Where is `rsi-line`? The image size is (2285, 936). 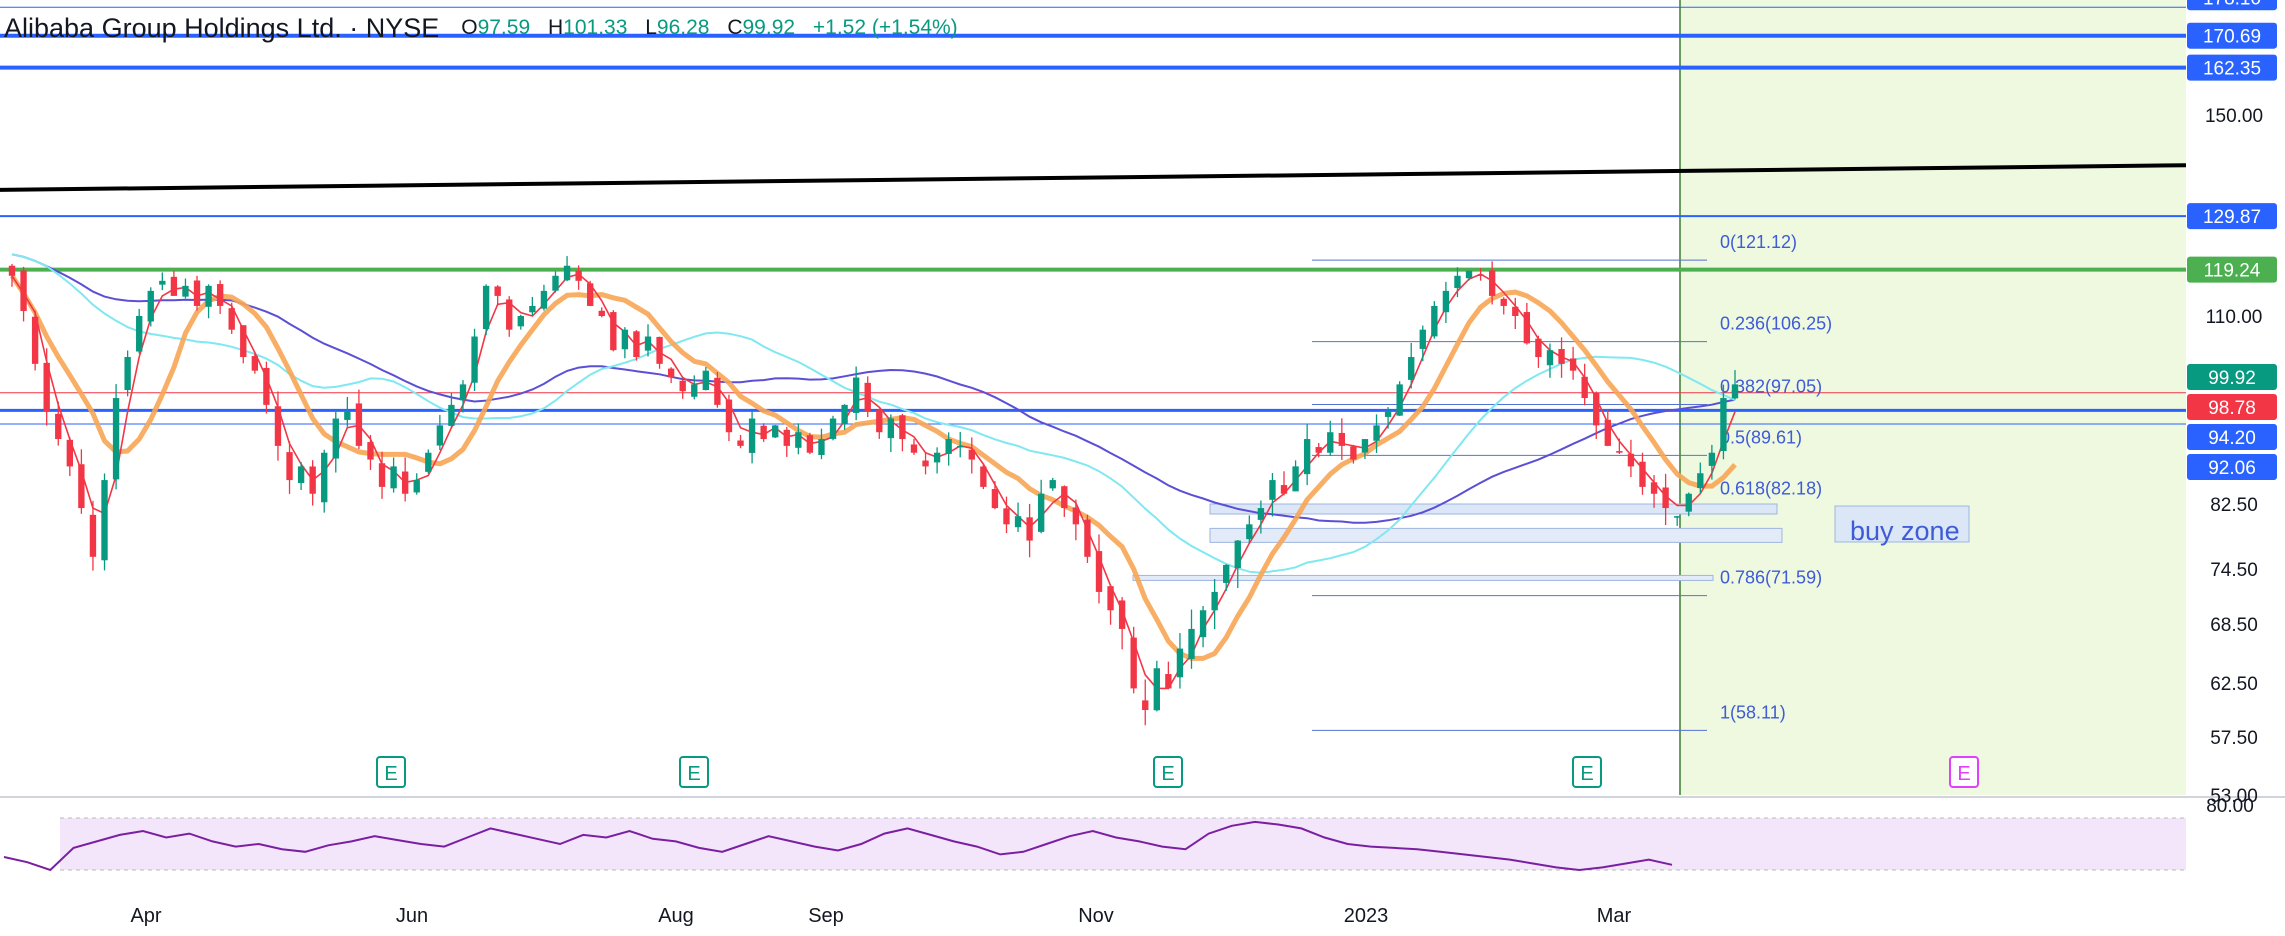
rsi-line is located at coordinates (838, 846).